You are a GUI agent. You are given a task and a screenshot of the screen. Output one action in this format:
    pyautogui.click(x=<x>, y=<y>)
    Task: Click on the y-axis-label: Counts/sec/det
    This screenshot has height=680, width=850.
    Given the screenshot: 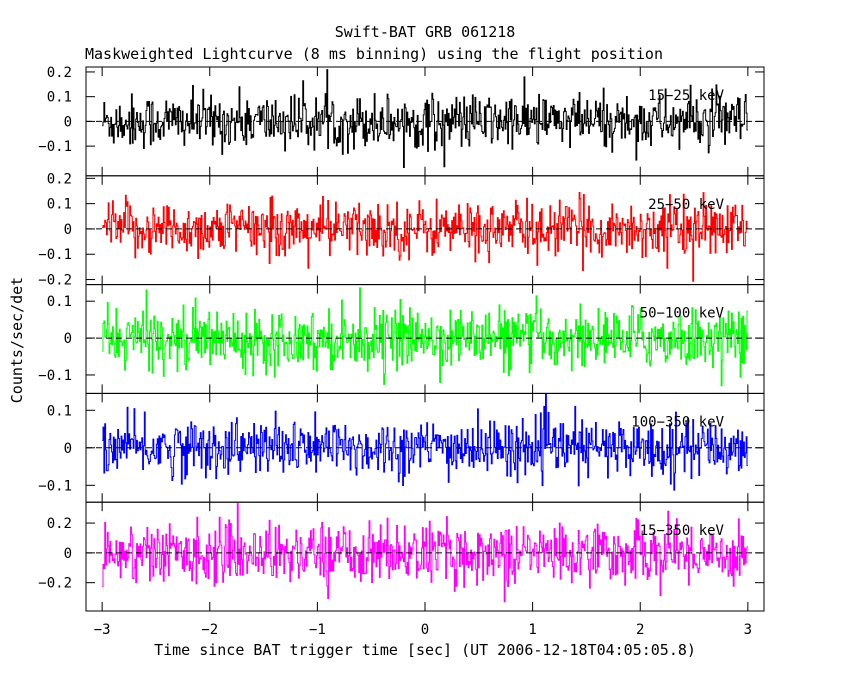 What is the action you would take?
    pyautogui.click(x=17, y=340)
    